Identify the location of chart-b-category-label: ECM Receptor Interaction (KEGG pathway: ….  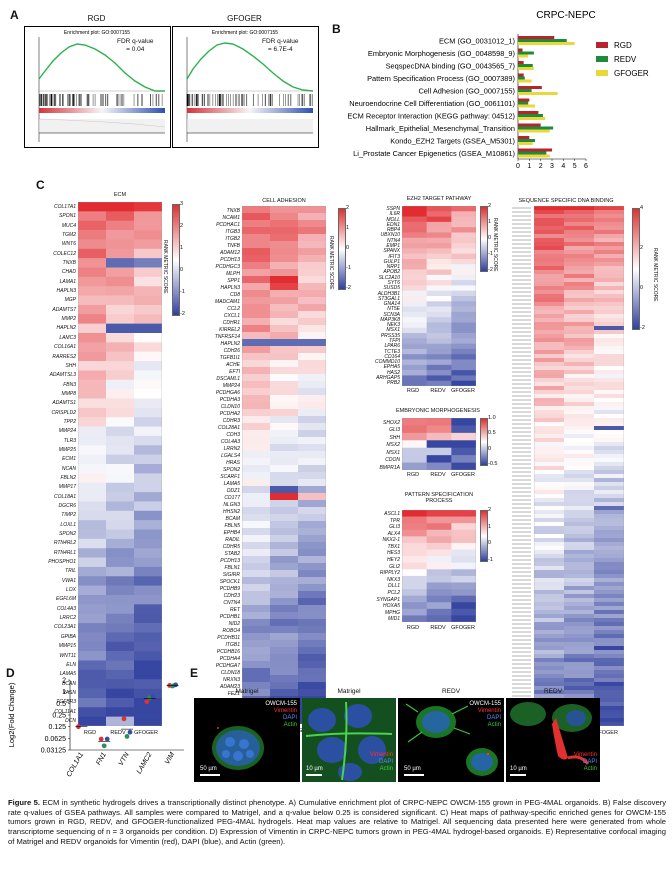
(431, 115).